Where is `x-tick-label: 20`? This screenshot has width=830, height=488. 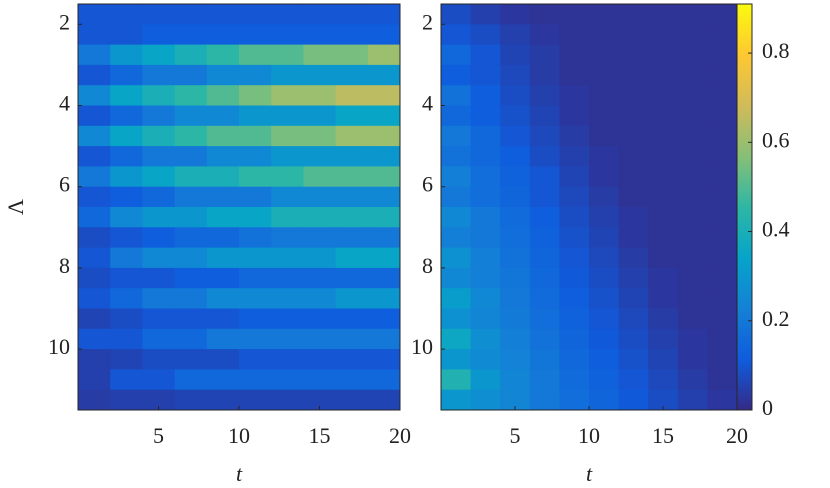
x-tick-label: 20 is located at coordinates (400, 435).